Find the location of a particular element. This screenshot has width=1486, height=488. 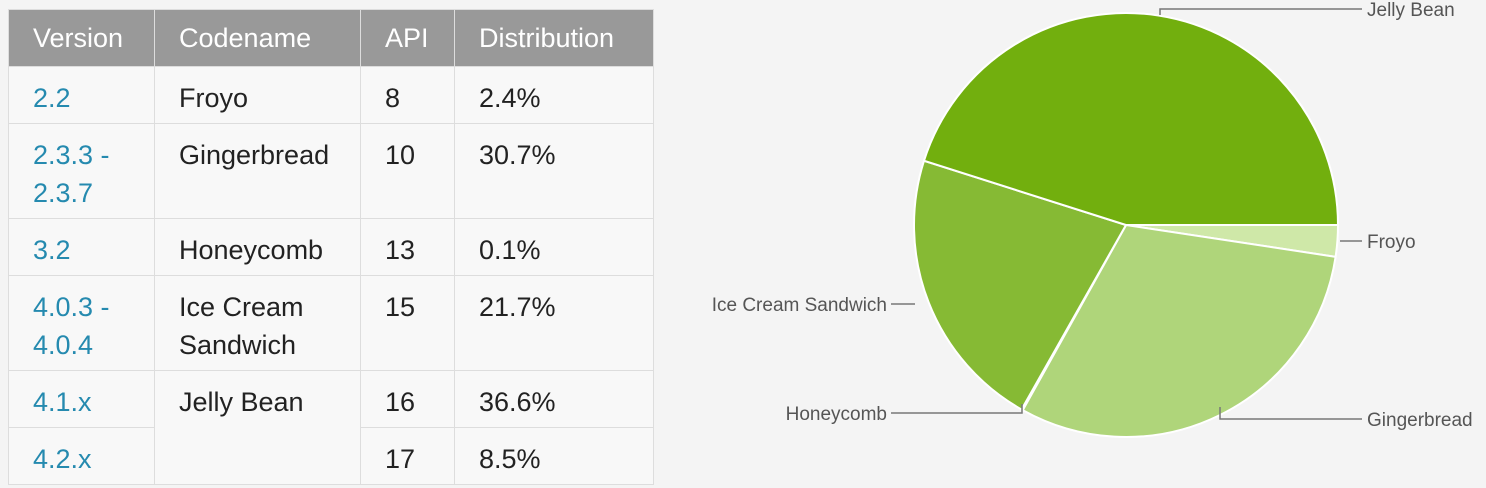

version-cell: 4.1.x is located at coordinates (81, 399).